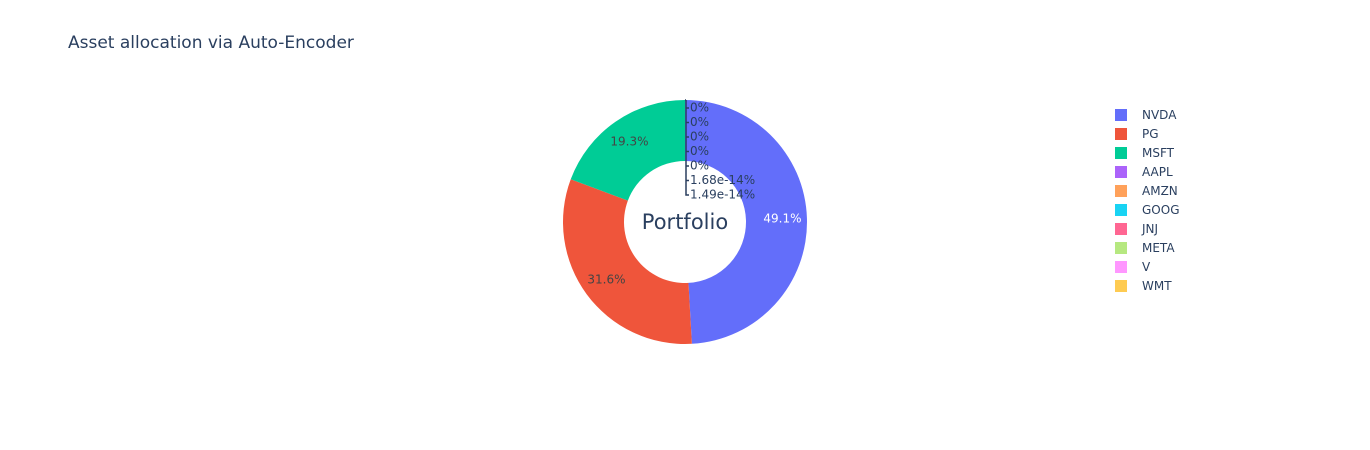 The height and width of the screenshot is (450, 1370). Describe the element at coordinates (722, 195) in the screenshot. I see `slice-label-wmt: 1.49e-14%` at that location.